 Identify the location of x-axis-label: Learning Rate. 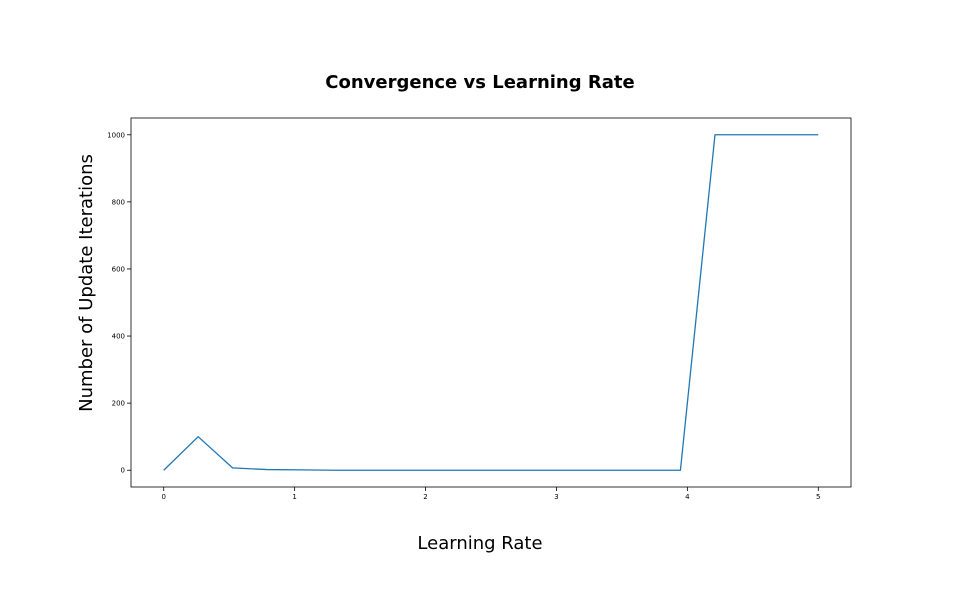
(479, 543).